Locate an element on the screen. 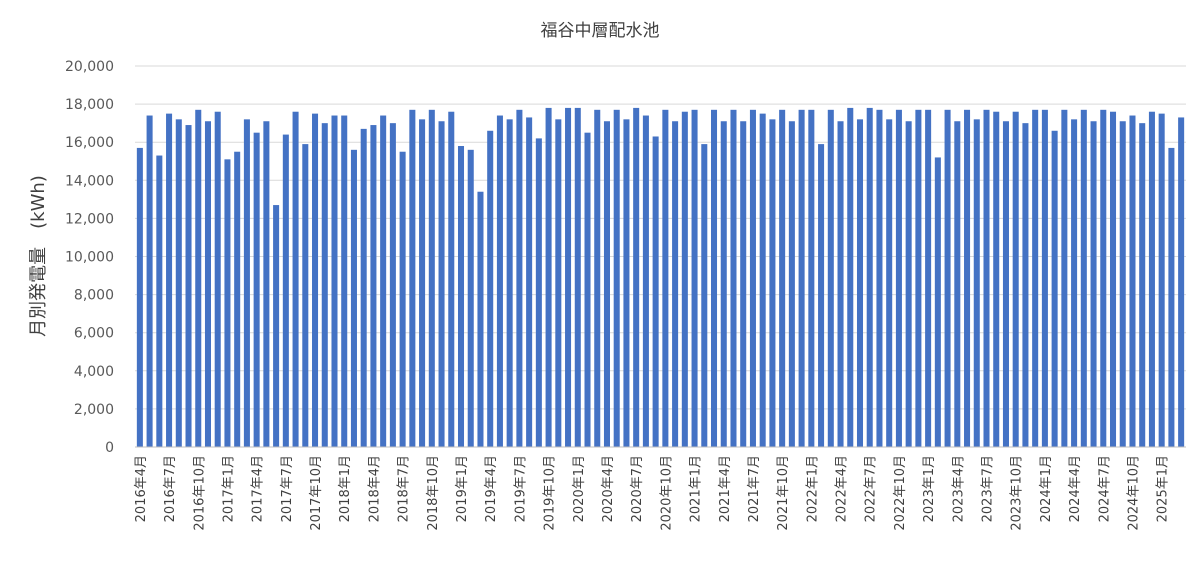  x-tick-label: 2022年10月 is located at coordinates (900, 493).